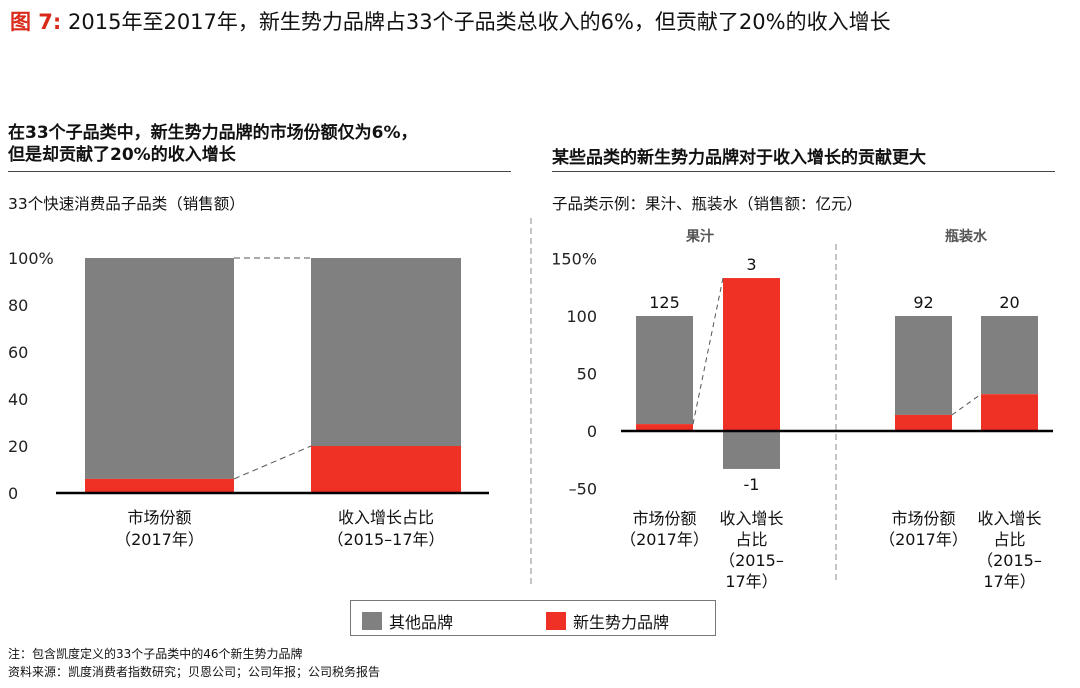  Describe the element at coordinates (739, 158) in the screenshot. I see `right-panel-heading: 某些品类的新生势力品牌对于收入增长的贡献更大` at that location.